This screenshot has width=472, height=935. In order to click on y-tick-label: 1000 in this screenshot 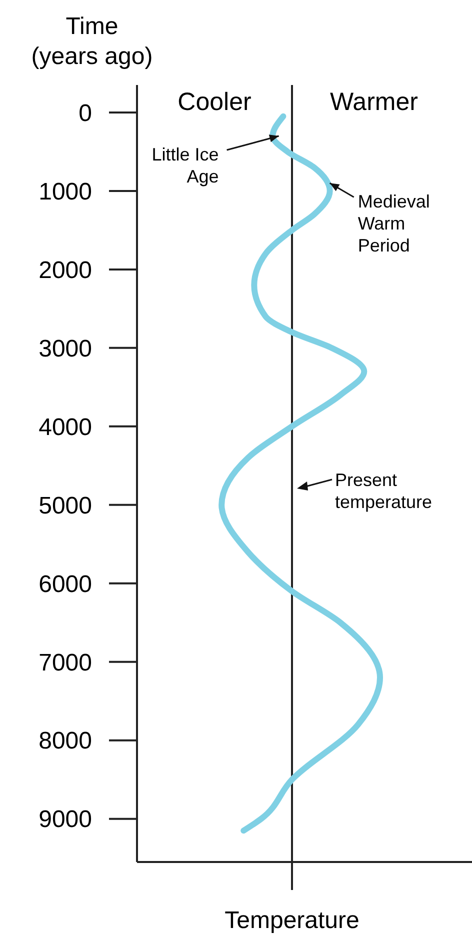, I will do `click(65, 192)`.